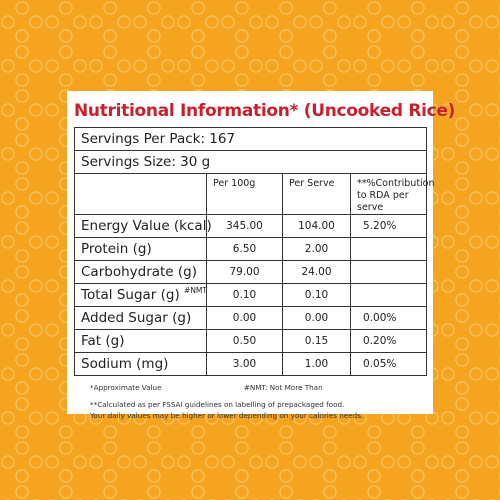  What do you see at coordinates (244, 341) in the screenshot?
I see `value-per-100g: 0.50` at bounding box center [244, 341].